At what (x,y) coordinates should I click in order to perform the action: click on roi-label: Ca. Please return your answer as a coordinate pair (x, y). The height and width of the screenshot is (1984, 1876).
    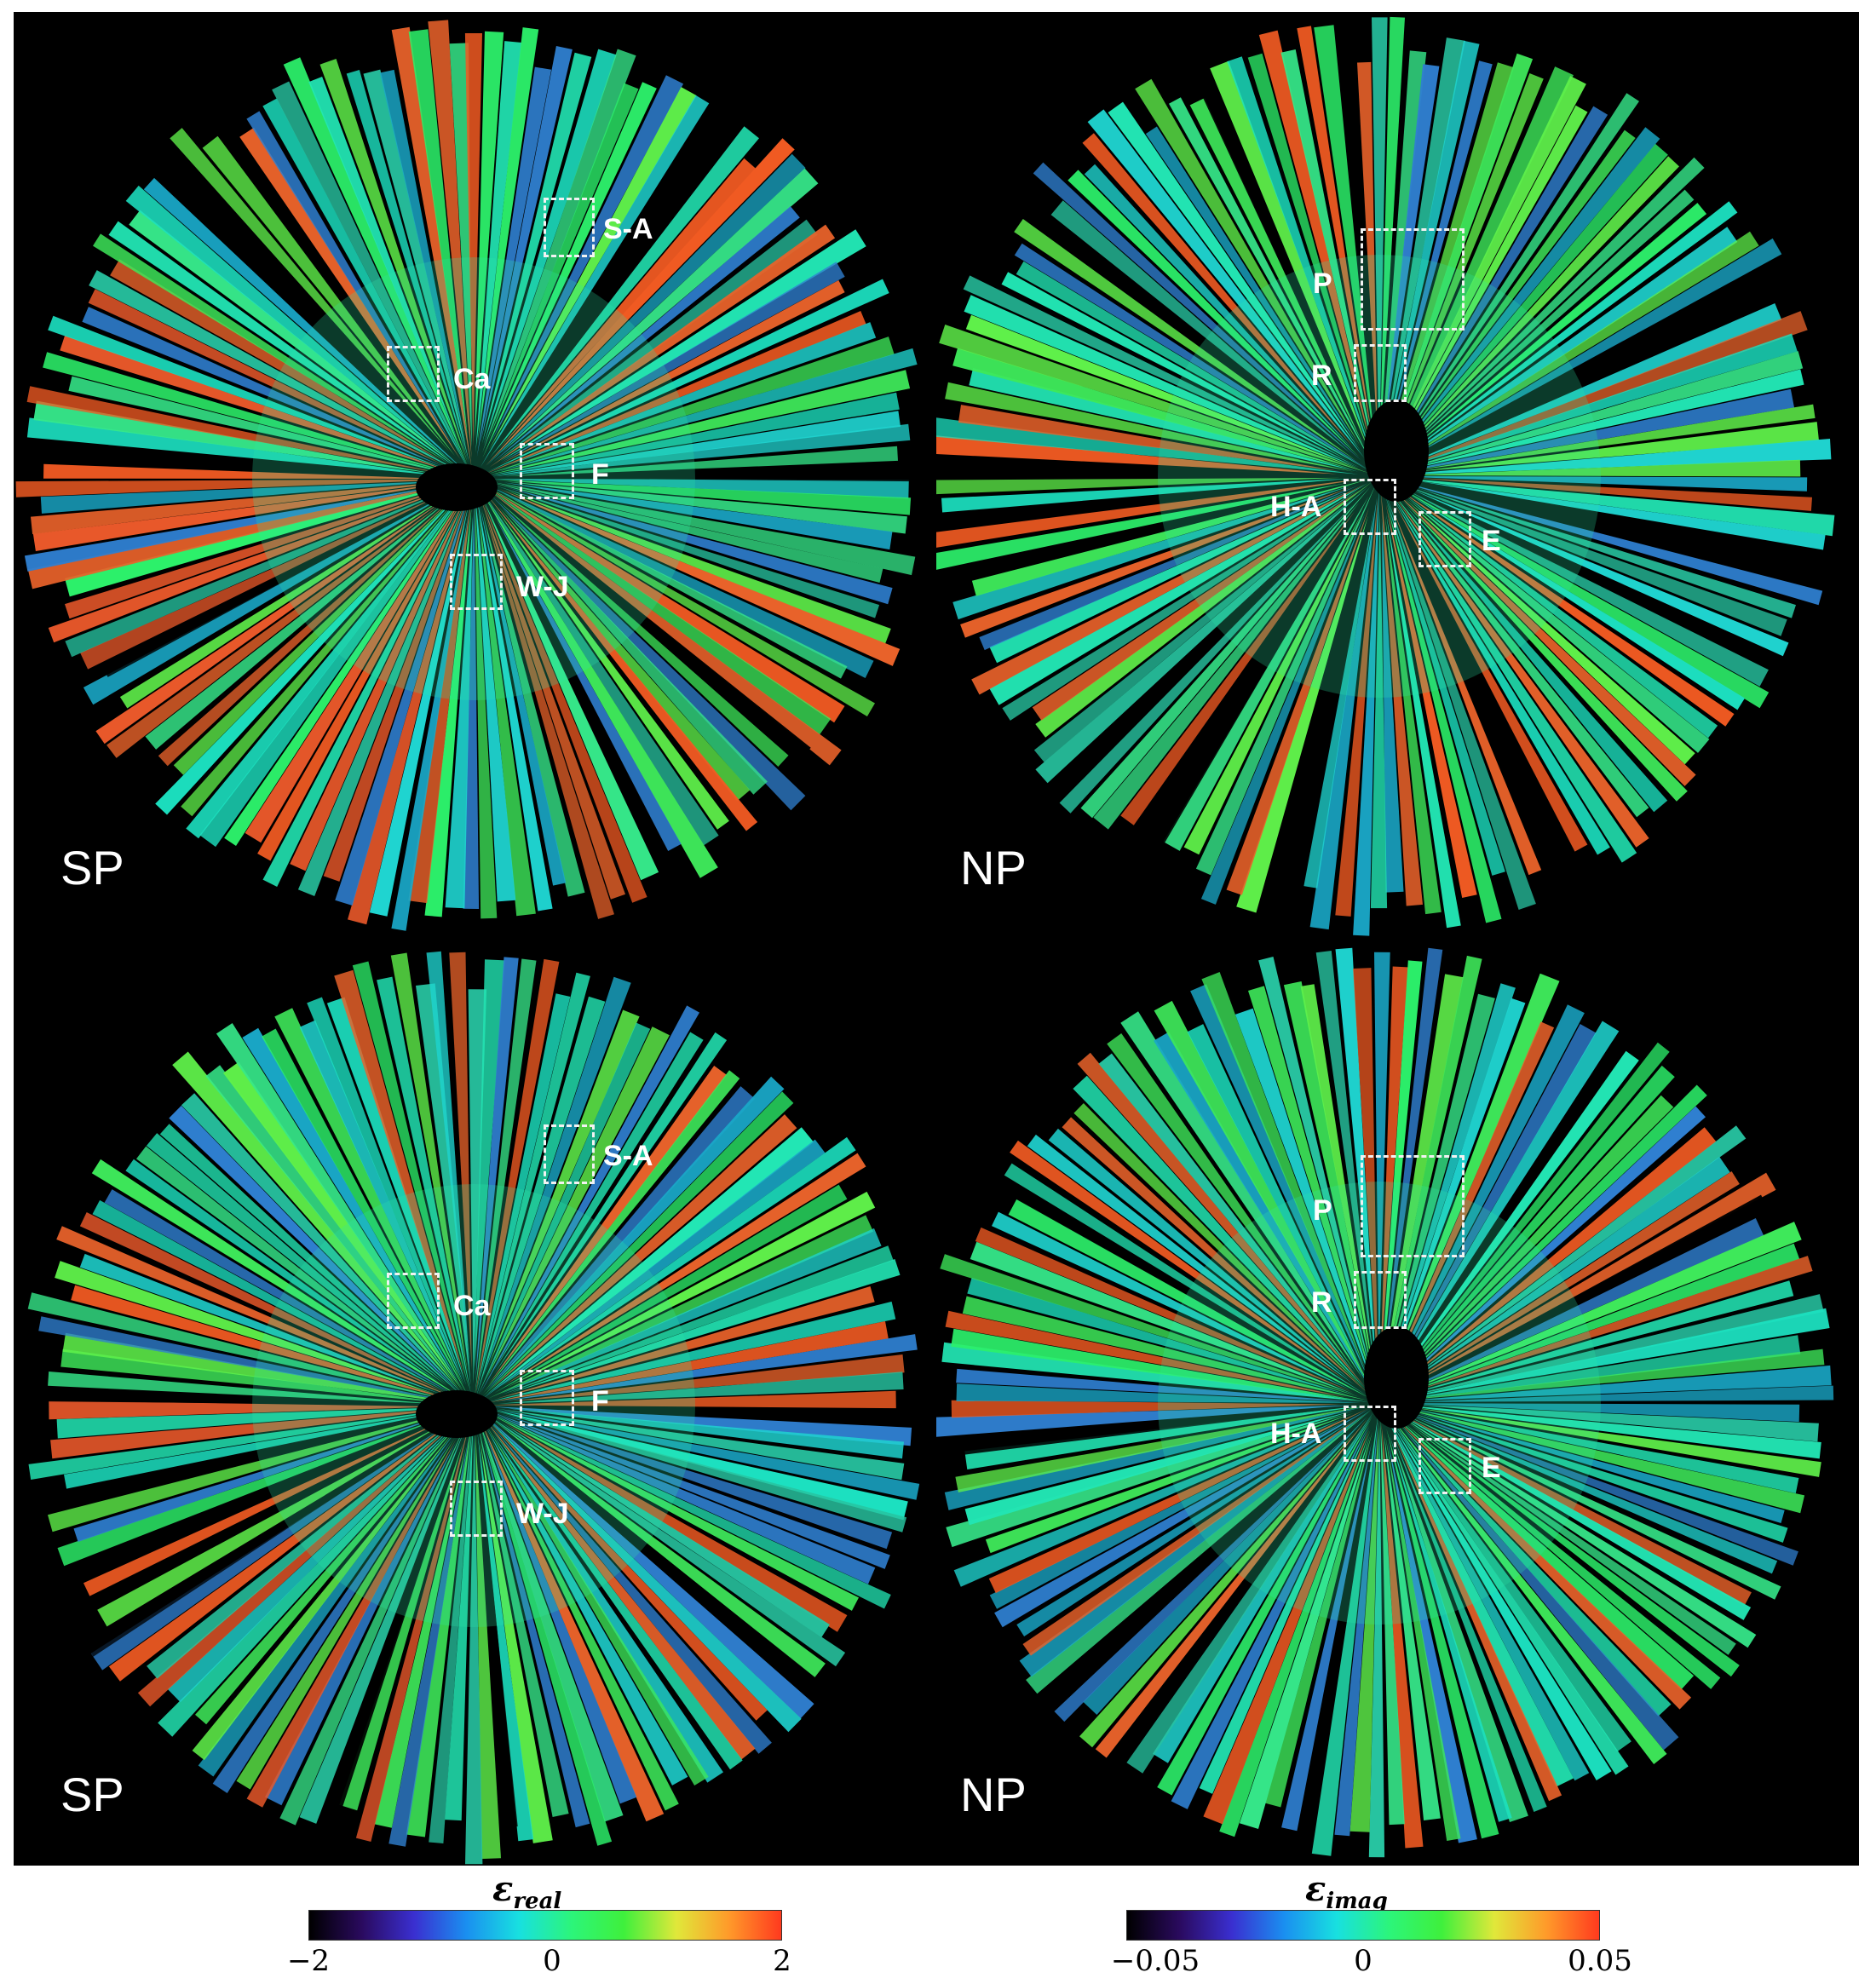
    Looking at the image, I should click on (472, 1306).